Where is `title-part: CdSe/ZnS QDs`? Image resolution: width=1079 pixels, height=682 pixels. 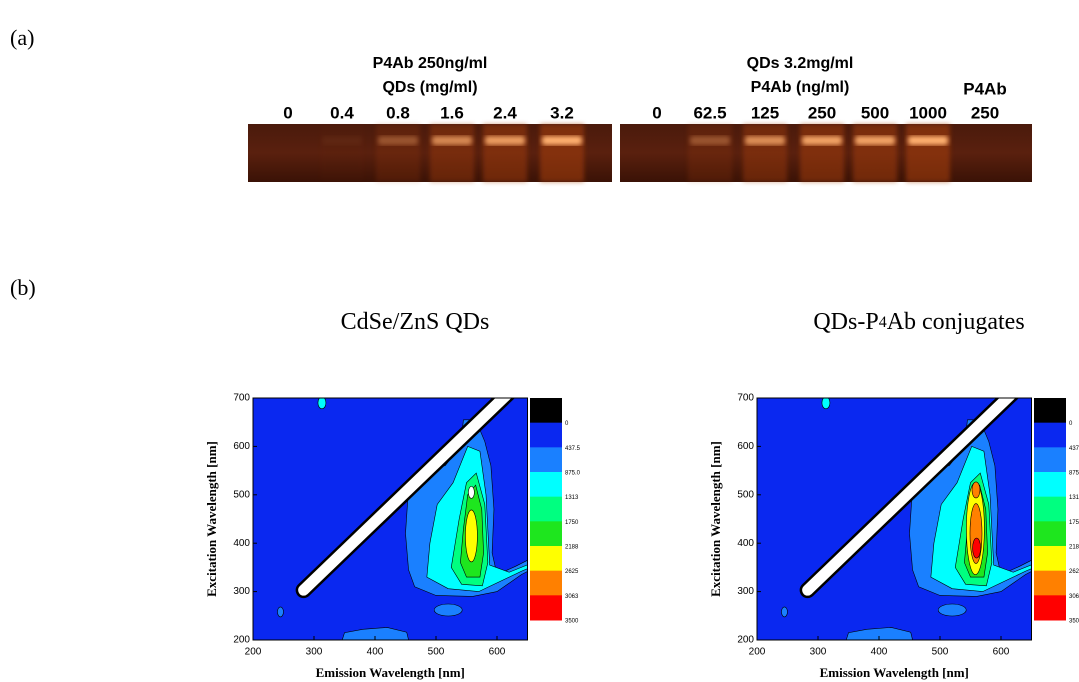 title-part: CdSe/ZnS QDs is located at coordinates (415, 322).